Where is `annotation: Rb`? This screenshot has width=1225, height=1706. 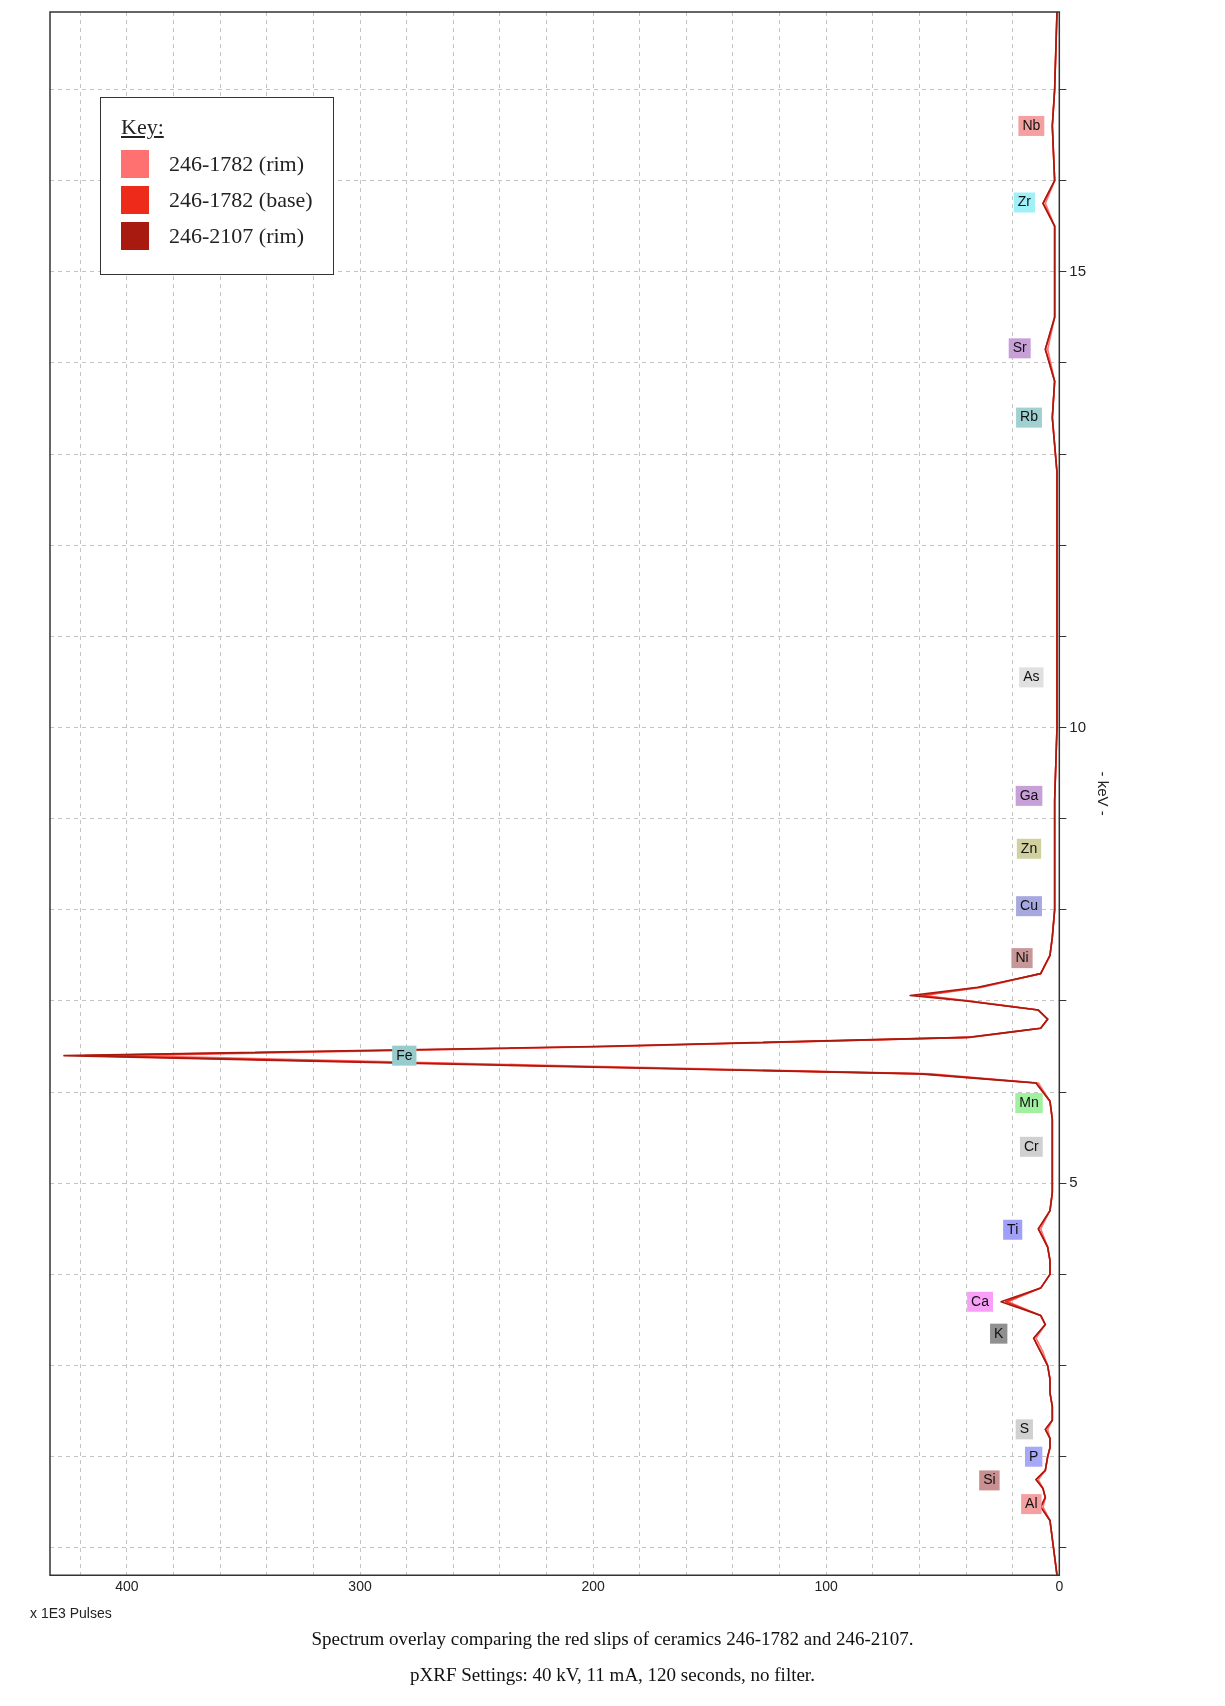
annotation: Rb is located at coordinates (1029, 416).